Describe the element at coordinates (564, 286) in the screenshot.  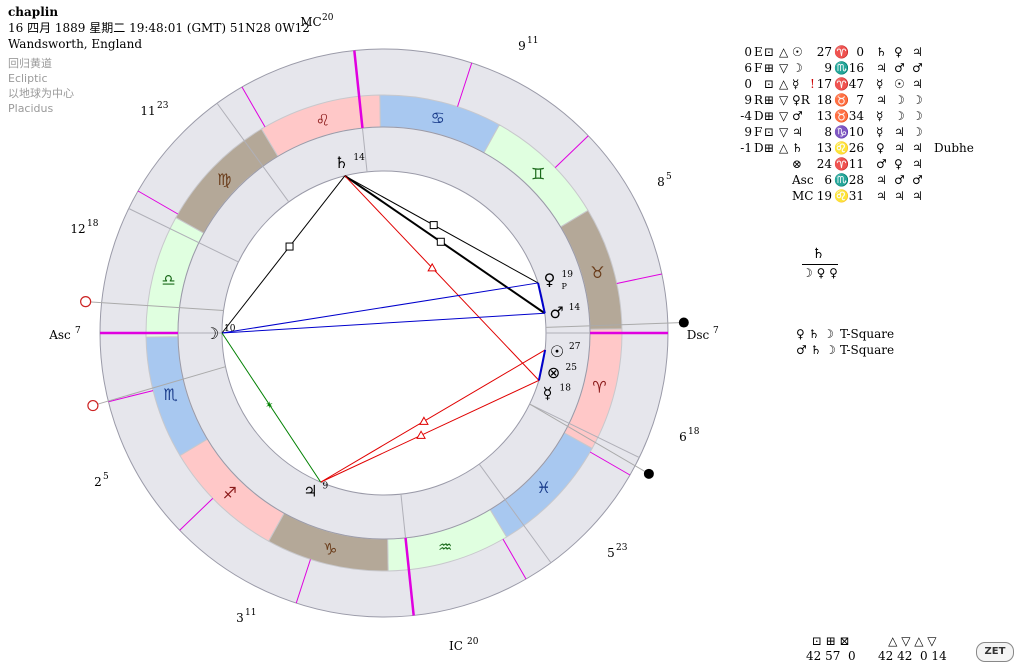
I see `venus-retro-mark: P` at that location.